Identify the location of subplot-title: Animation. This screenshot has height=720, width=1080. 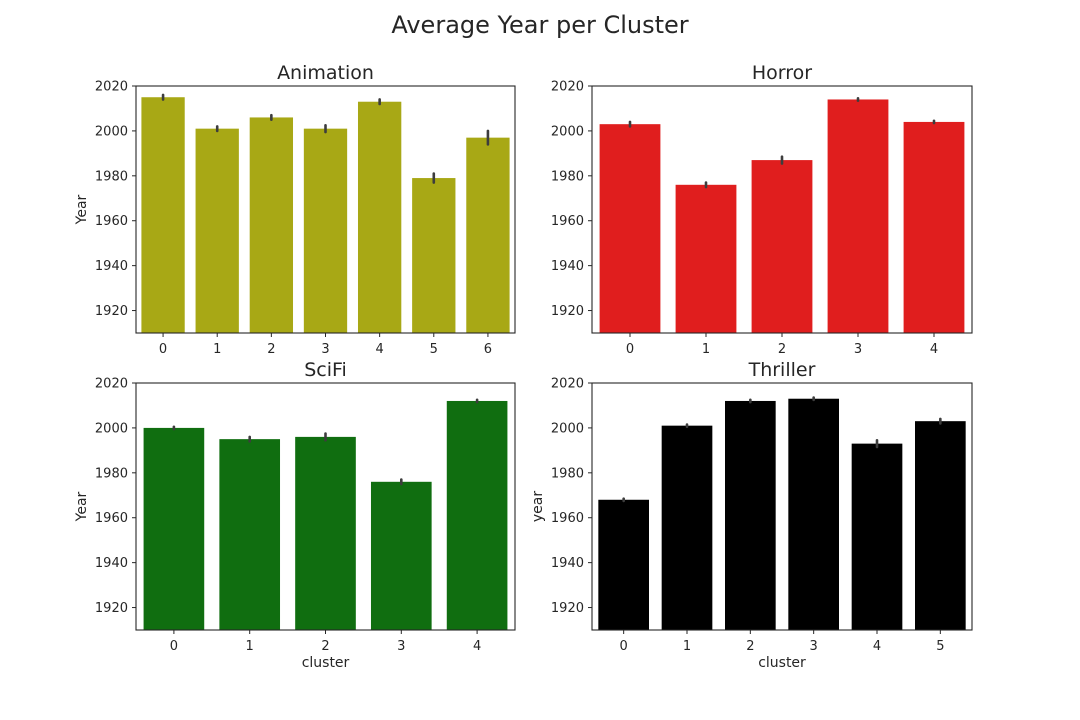
(325, 73).